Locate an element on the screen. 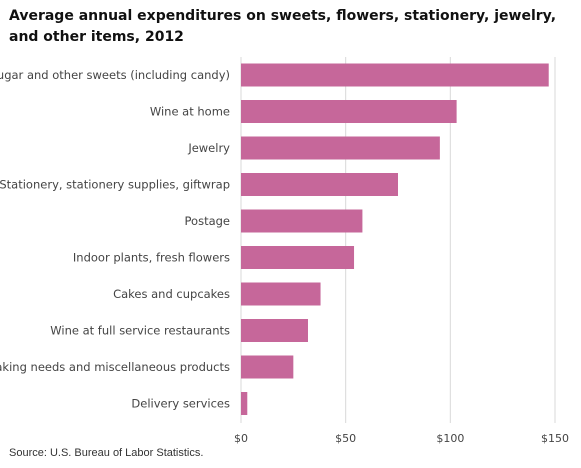 The height and width of the screenshot is (468, 581). x-tick-label: $50 is located at coordinates (345, 438).